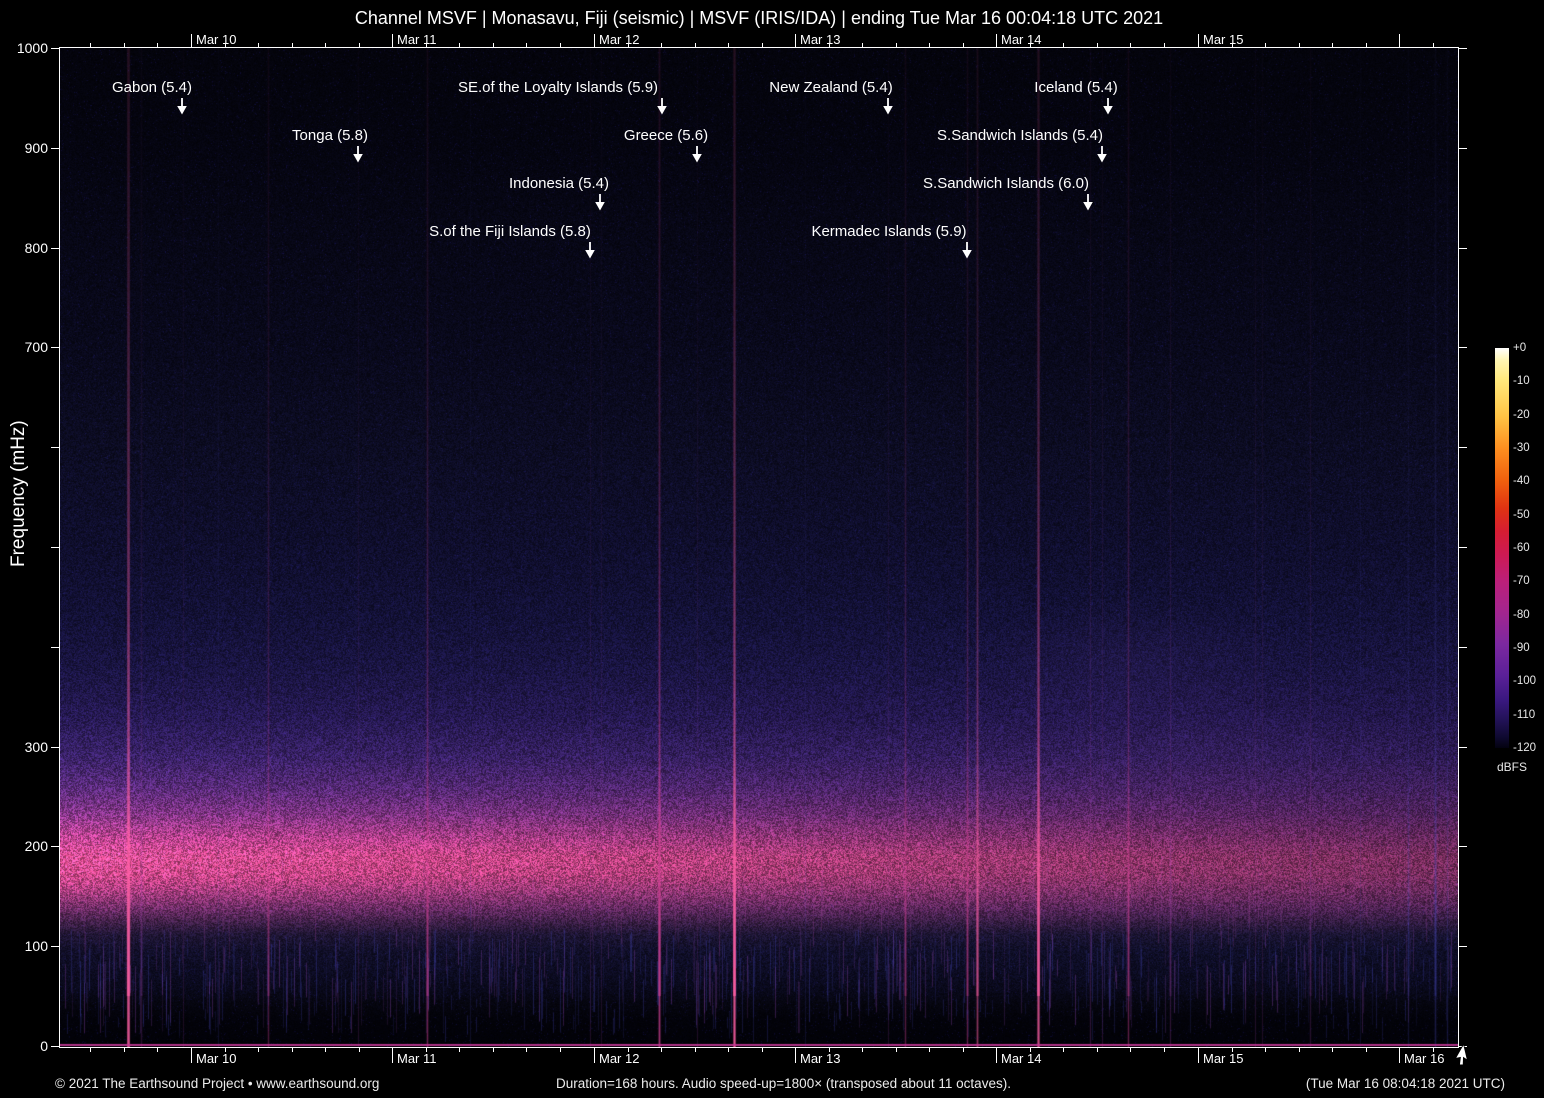 This screenshot has height=1098, width=1544. I want to click on colorbar-unit-label: dBFS, so click(1512, 767).